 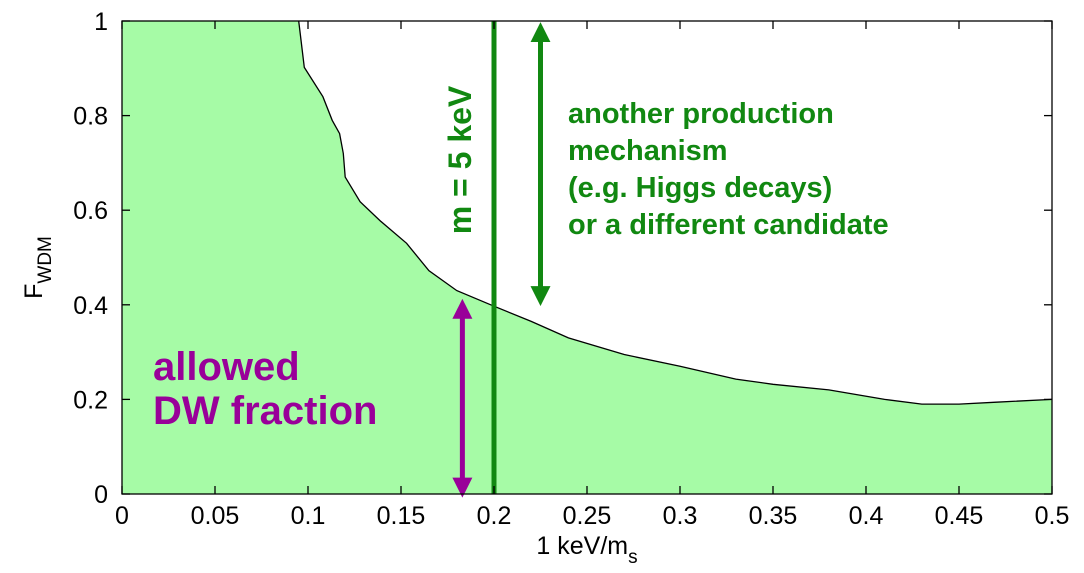 What do you see at coordinates (494, 516) in the screenshot?
I see `x-tick-label: 0.2` at bounding box center [494, 516].